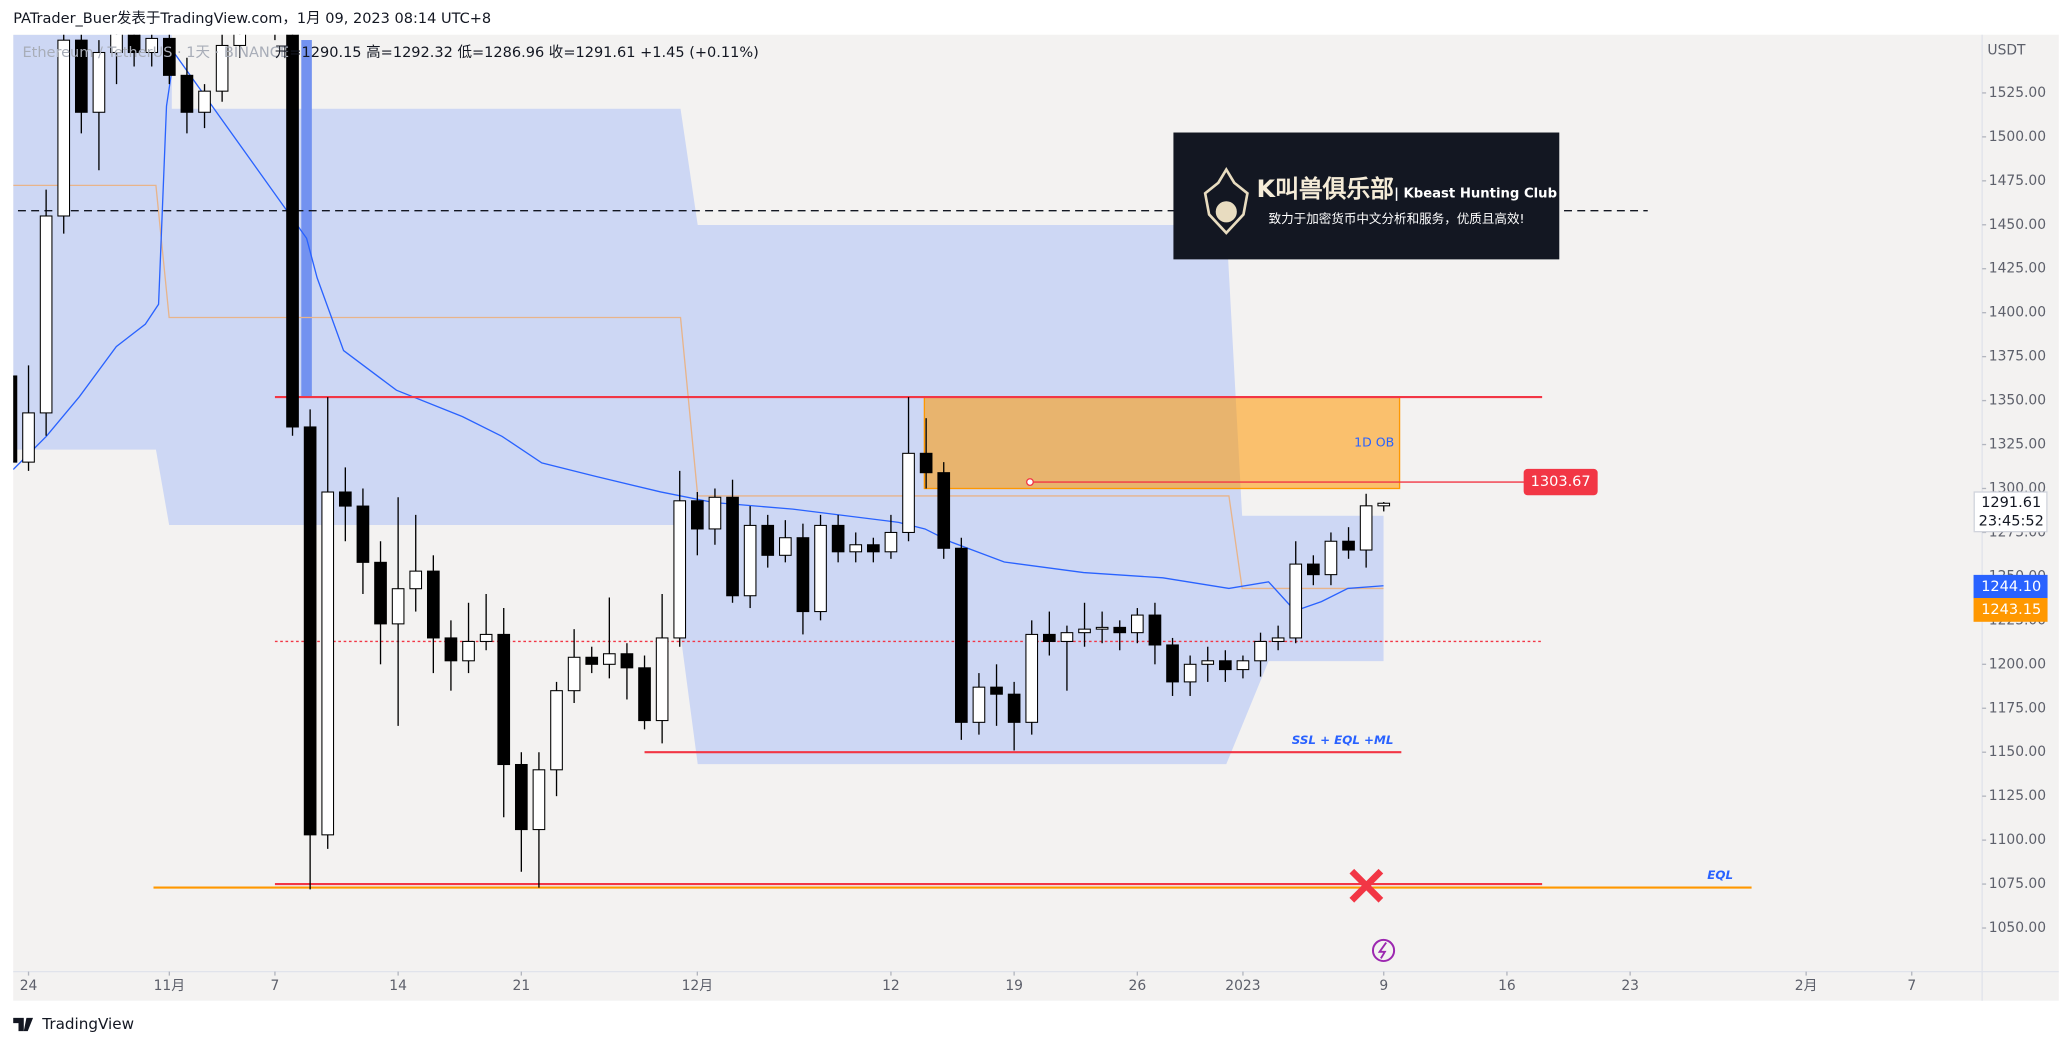 This screenshot has width=2072, height=1046. I want to click on x-tick-label: 24, so click(29, 986).